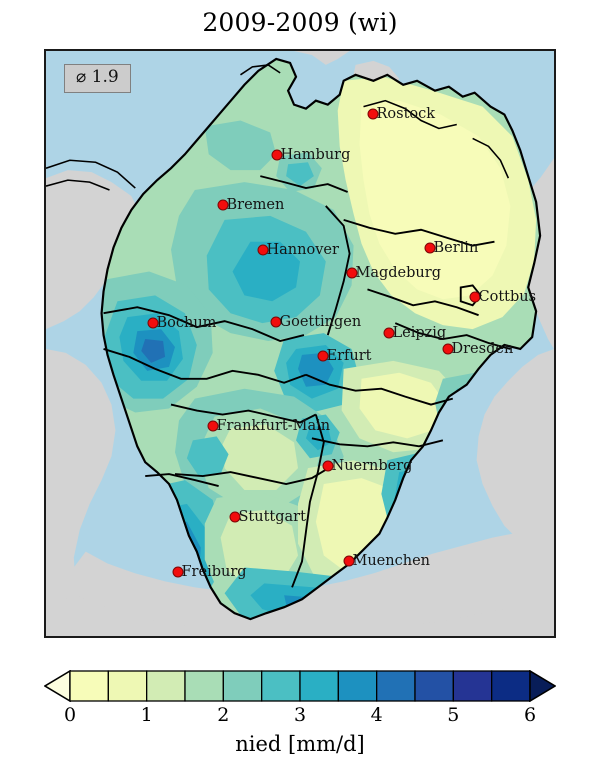  I want to click on city-marker-erfurt: Erfurt, so click(344, 356).